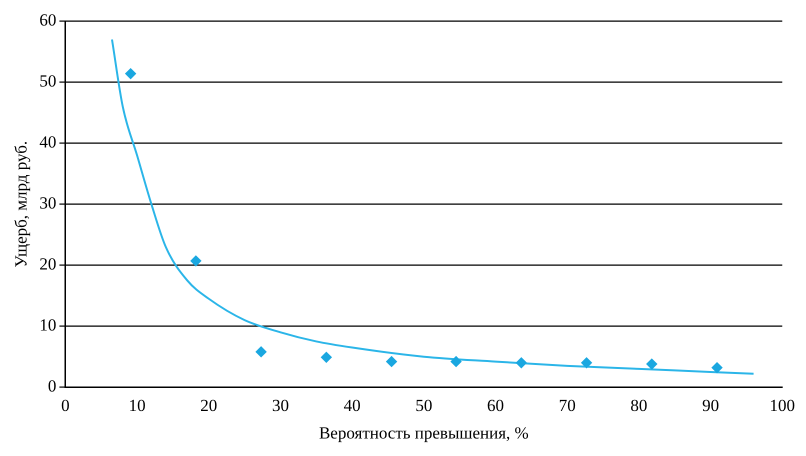  Describe the element at coordinates (495, 405) in the screenshot. I see `x-tick-label: 60` at that location.